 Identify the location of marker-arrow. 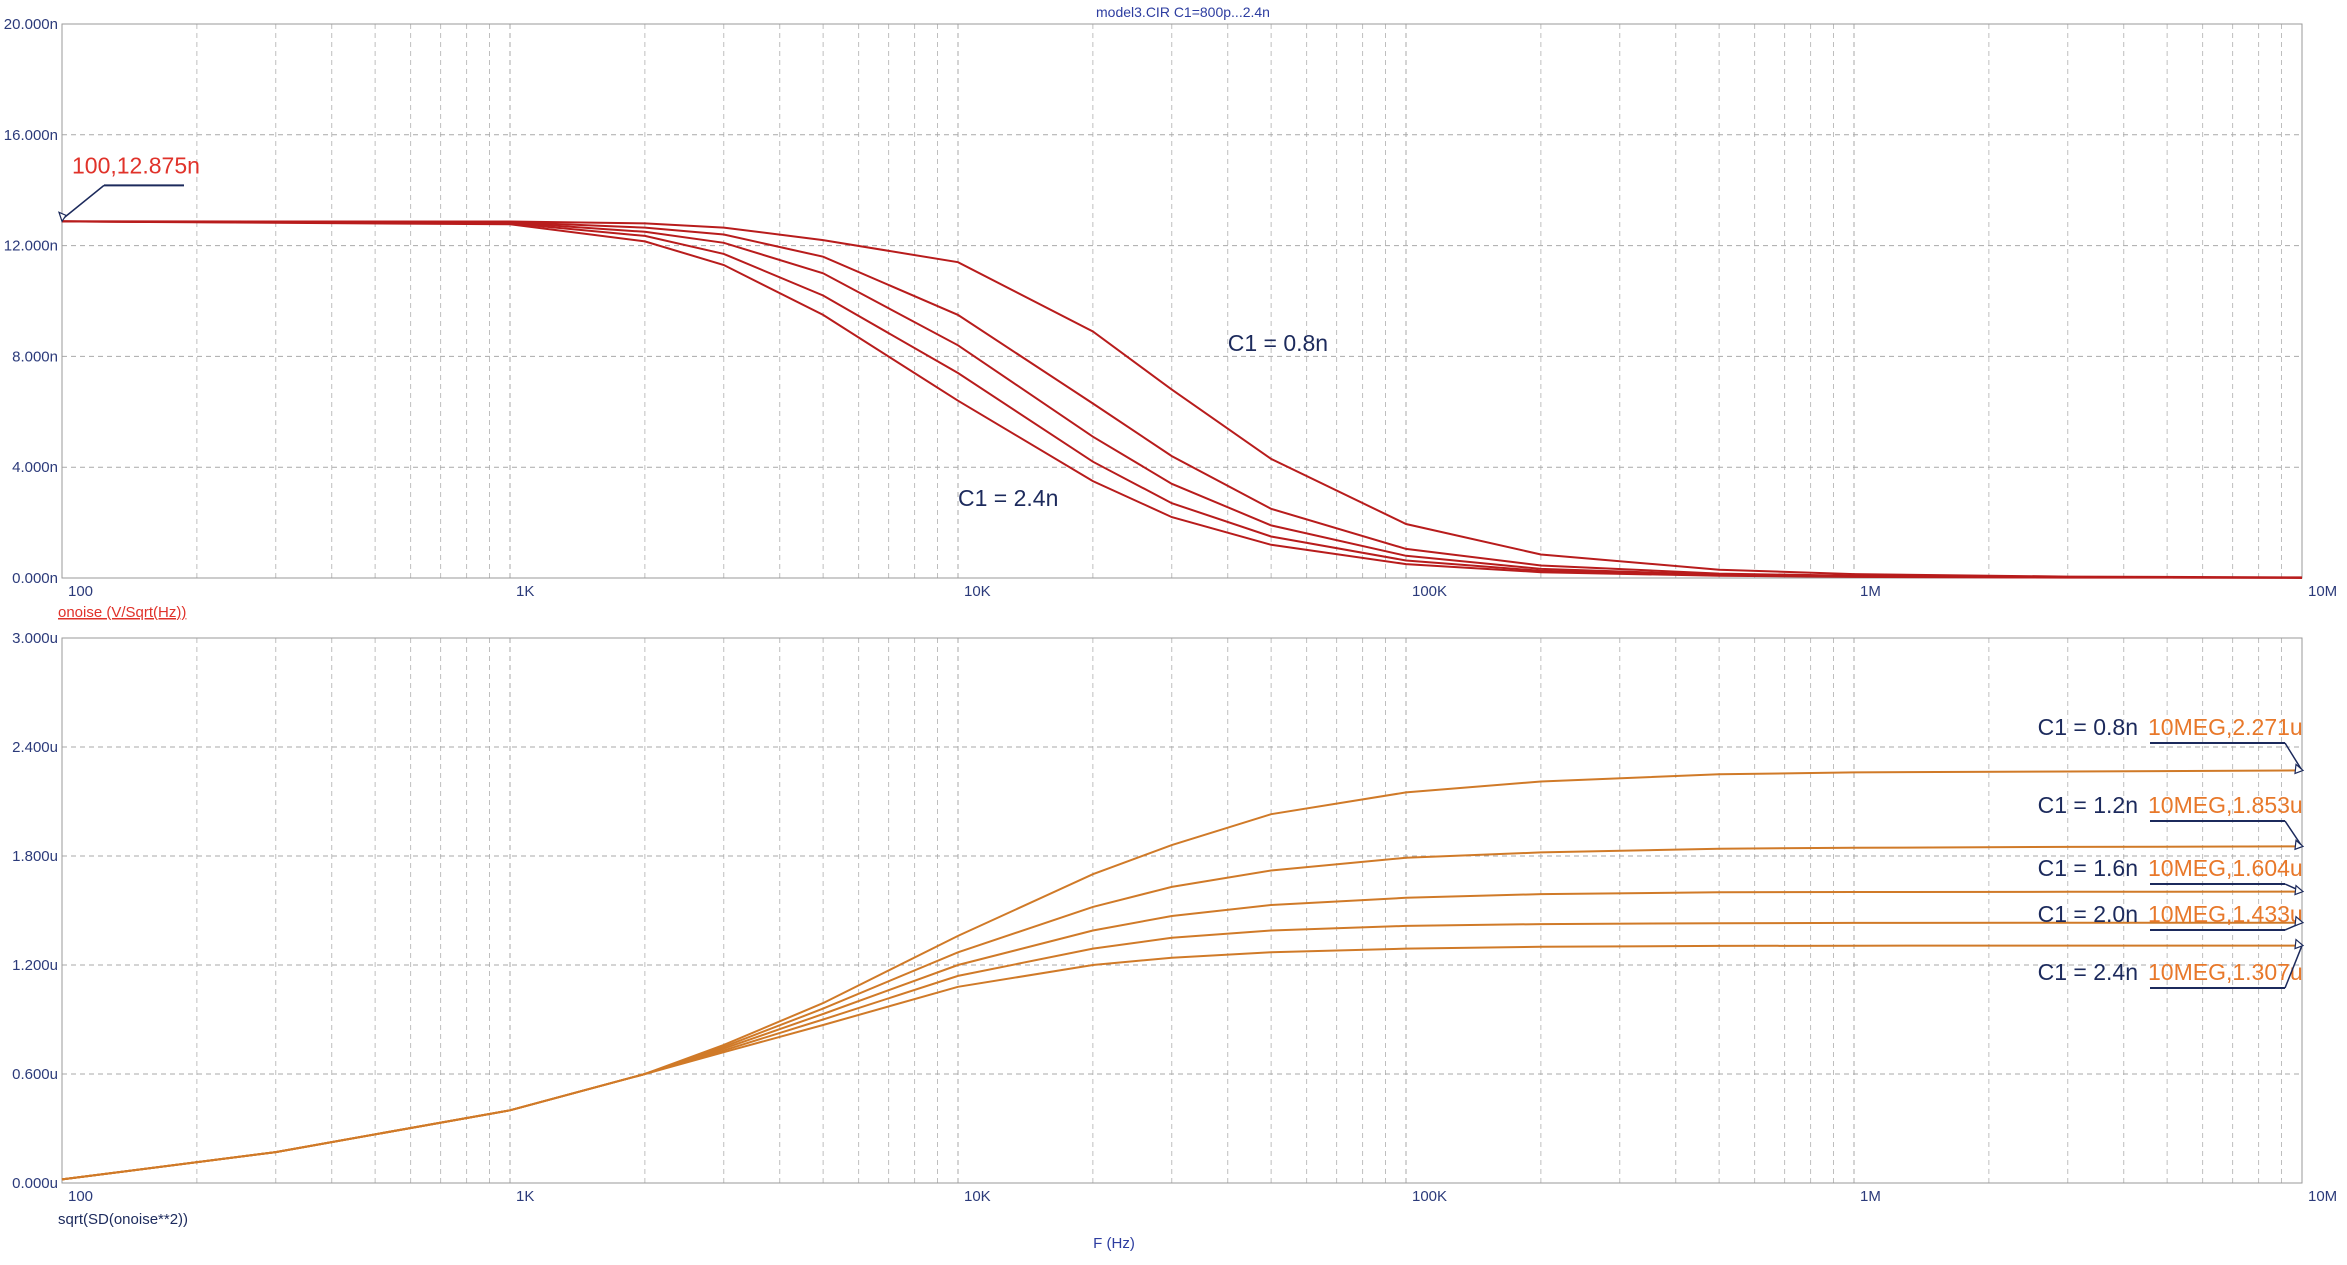
(62, 217).